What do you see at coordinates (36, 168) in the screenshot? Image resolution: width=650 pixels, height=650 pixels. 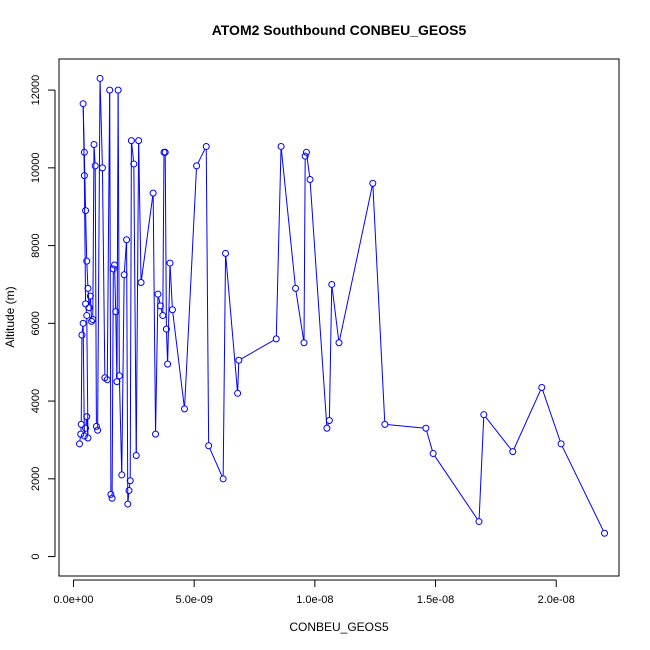 I see `y-tick-label: 10000` at bounding box center [36, 168].